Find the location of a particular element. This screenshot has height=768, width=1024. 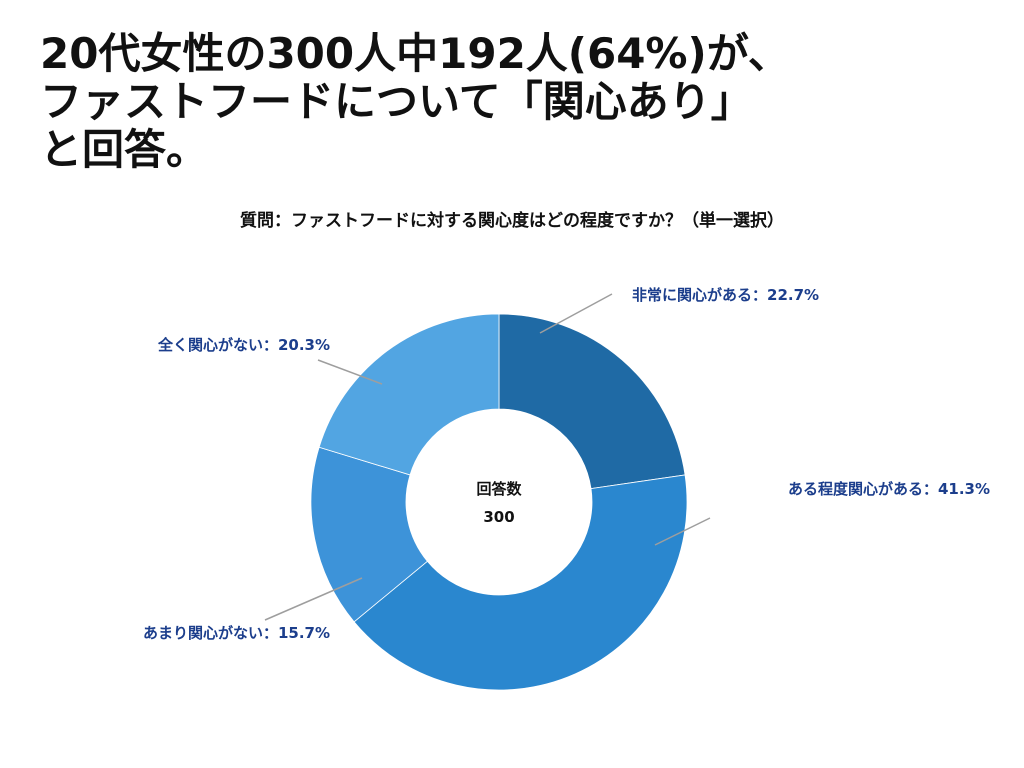

headline-line-1: 20代女性の300人中192人(64%)が、 is located at coordinates (415, 53).